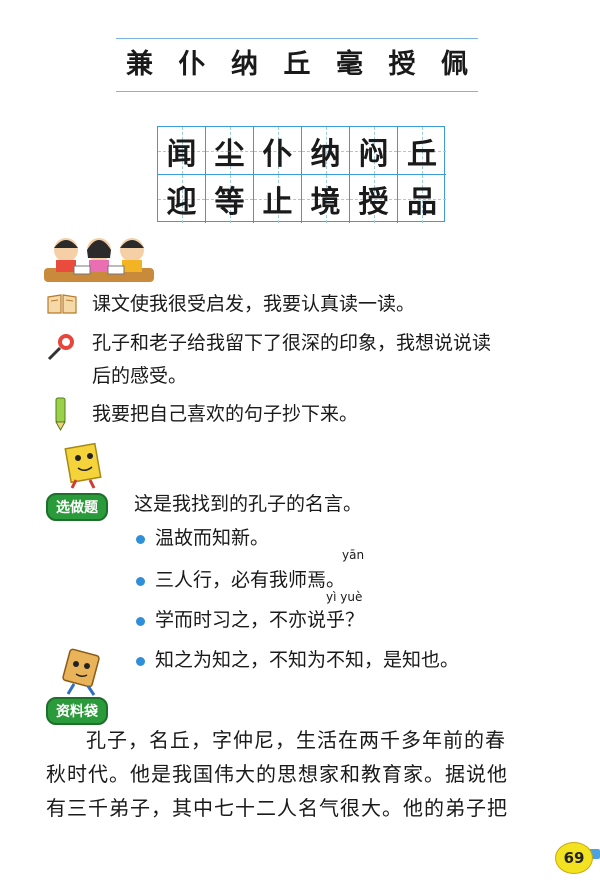  What do you see at coordinates (454, 64) in the screenshot?
I see `vocab-char: 佩` at bounding box center [454, 64].